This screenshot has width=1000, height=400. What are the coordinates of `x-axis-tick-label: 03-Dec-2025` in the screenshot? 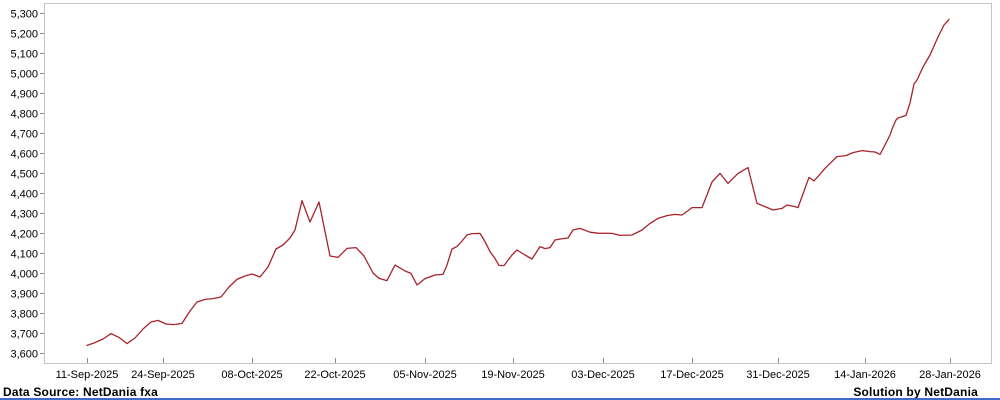 It's located at (603, 375).